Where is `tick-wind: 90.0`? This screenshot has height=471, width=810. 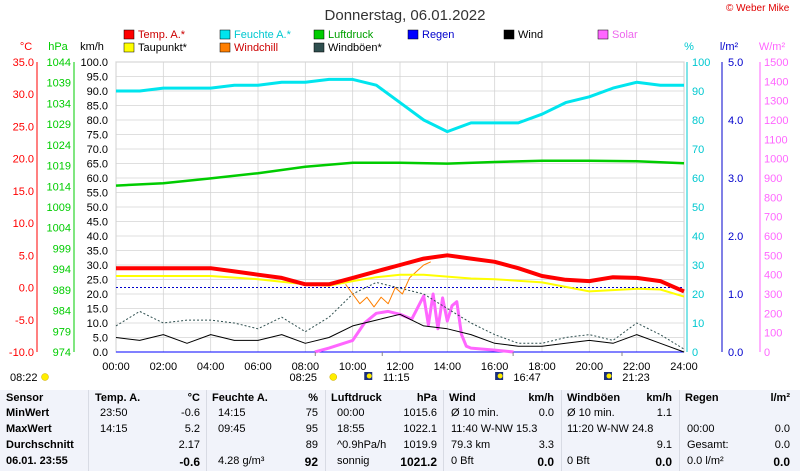 tick-wind: 90.0 is located at coordinates (97, 92).